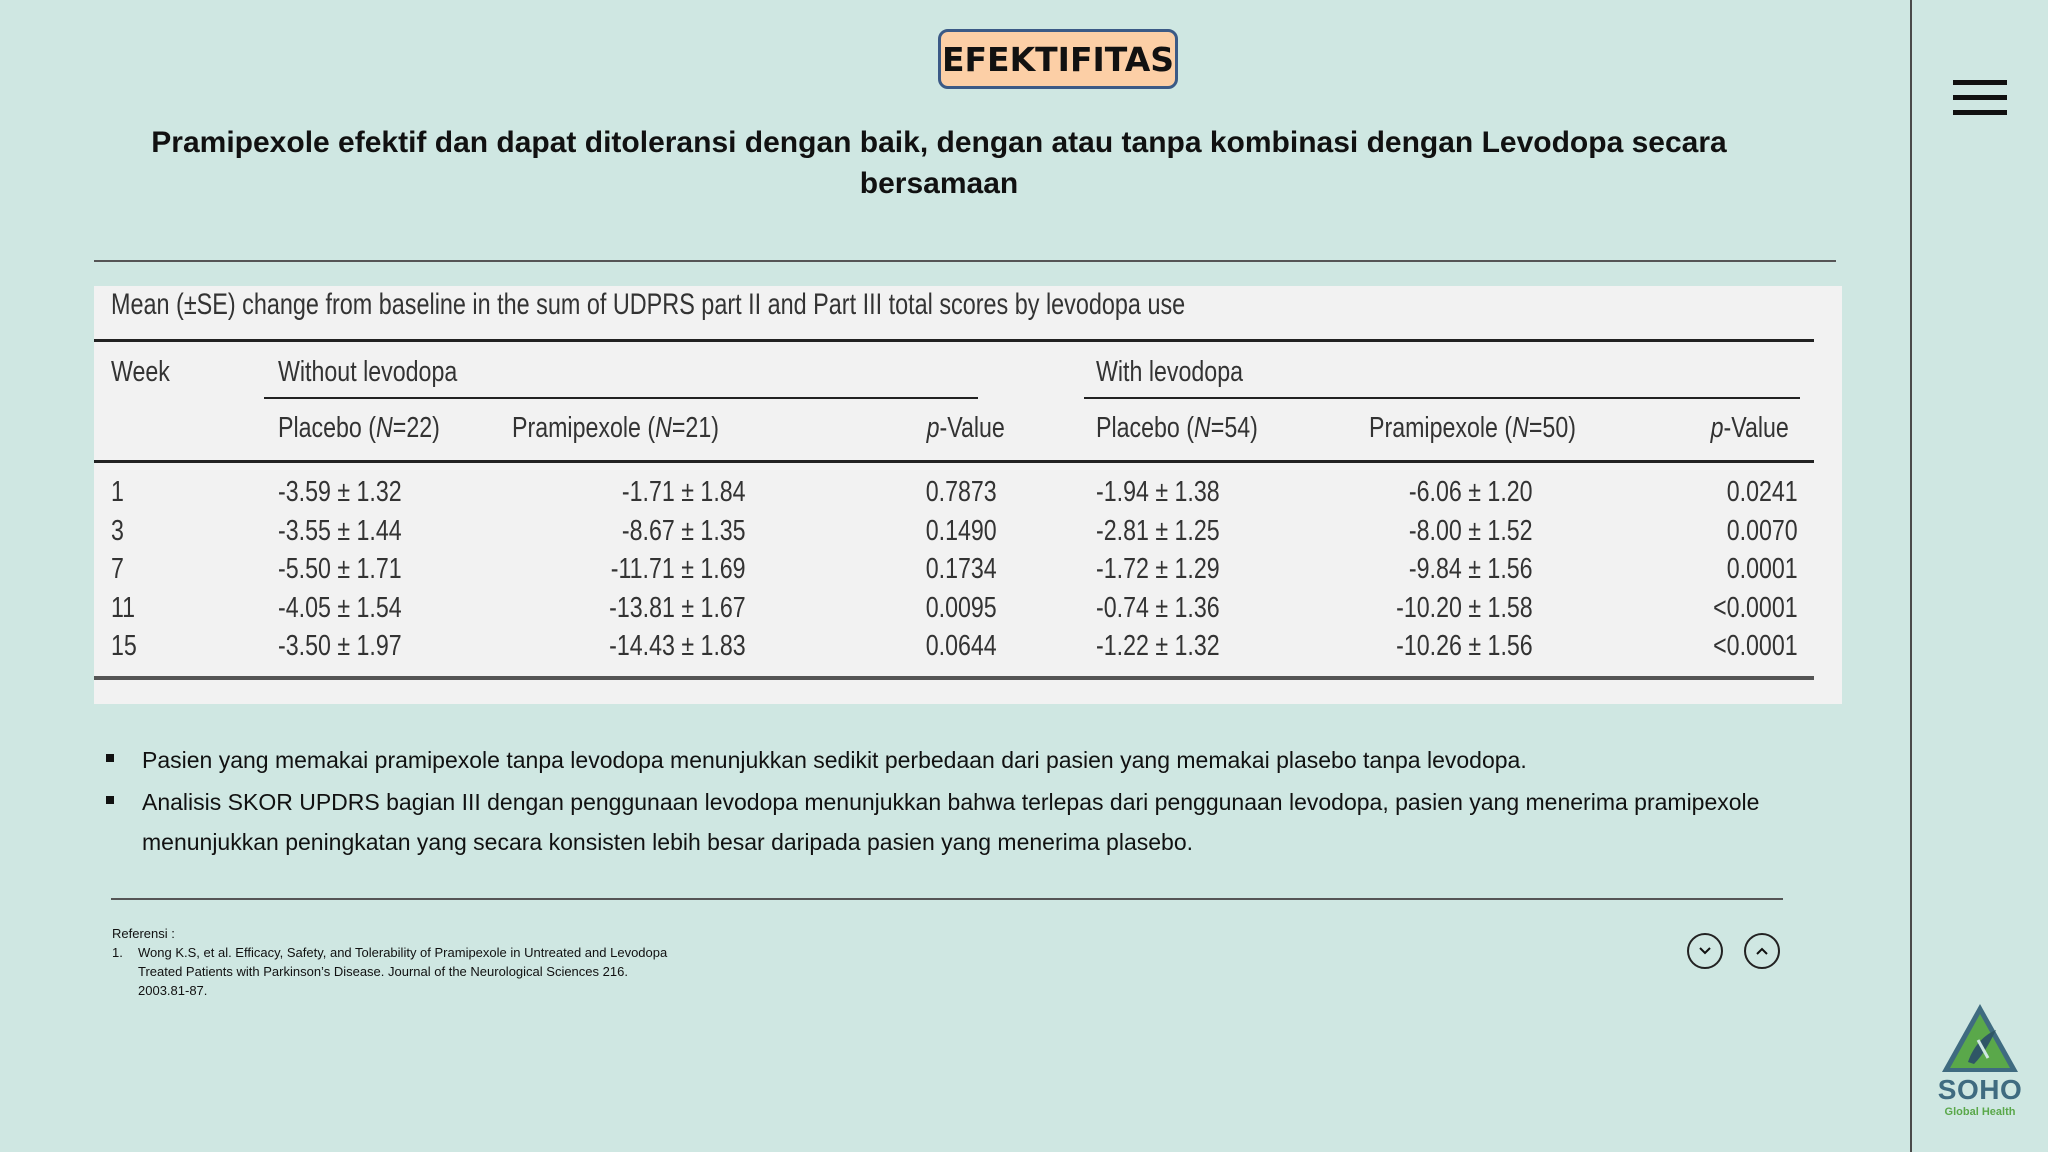 Image resolution: width=2048 pixels, height=1152 pixels. I want to click on cell-week: 15, so click(124, 646).